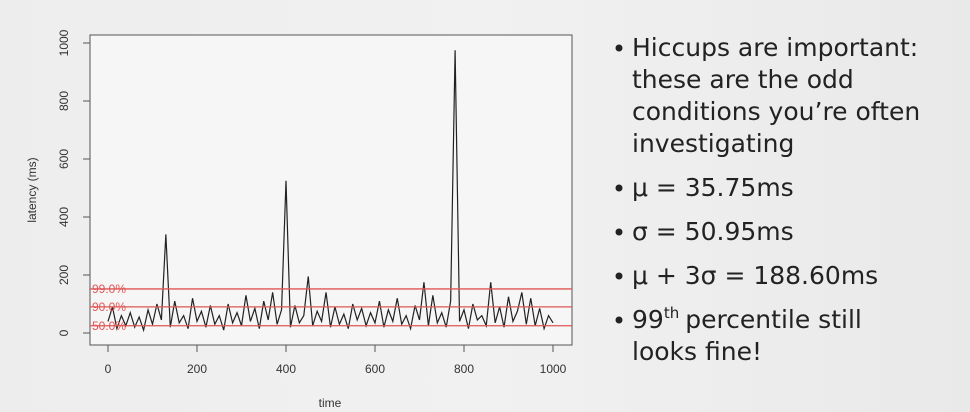 Image resolution: width=970 pixels, height=412 pixels. I want to click on bullet-text: investigating, so click(713, 143).